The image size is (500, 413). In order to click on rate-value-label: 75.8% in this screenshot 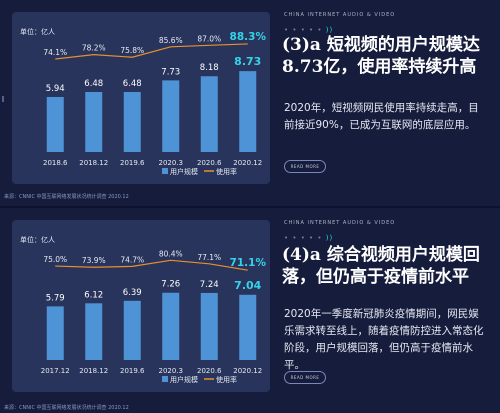, I will do `click(132, 50)`.